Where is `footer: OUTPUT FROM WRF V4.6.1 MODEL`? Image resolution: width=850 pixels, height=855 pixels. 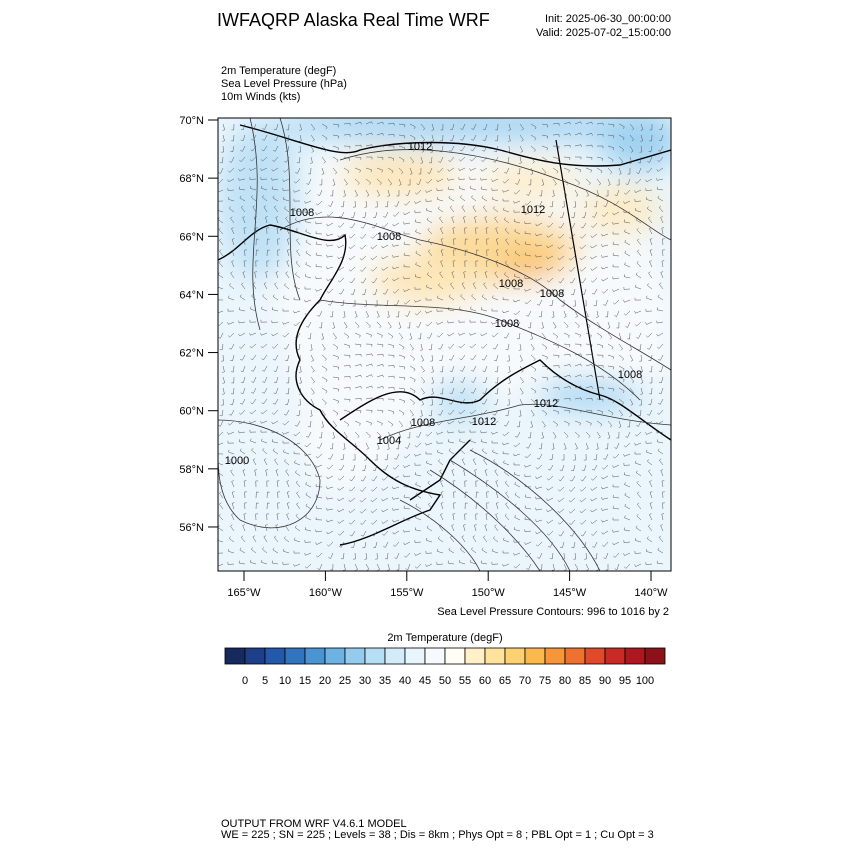 footer: OUTPUT FROM WRF V4.6.1 MODEL is located at coordinates (314, 824).